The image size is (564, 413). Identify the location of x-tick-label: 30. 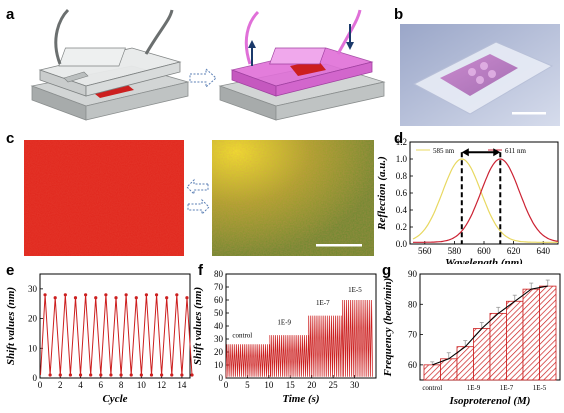
(355, 385).